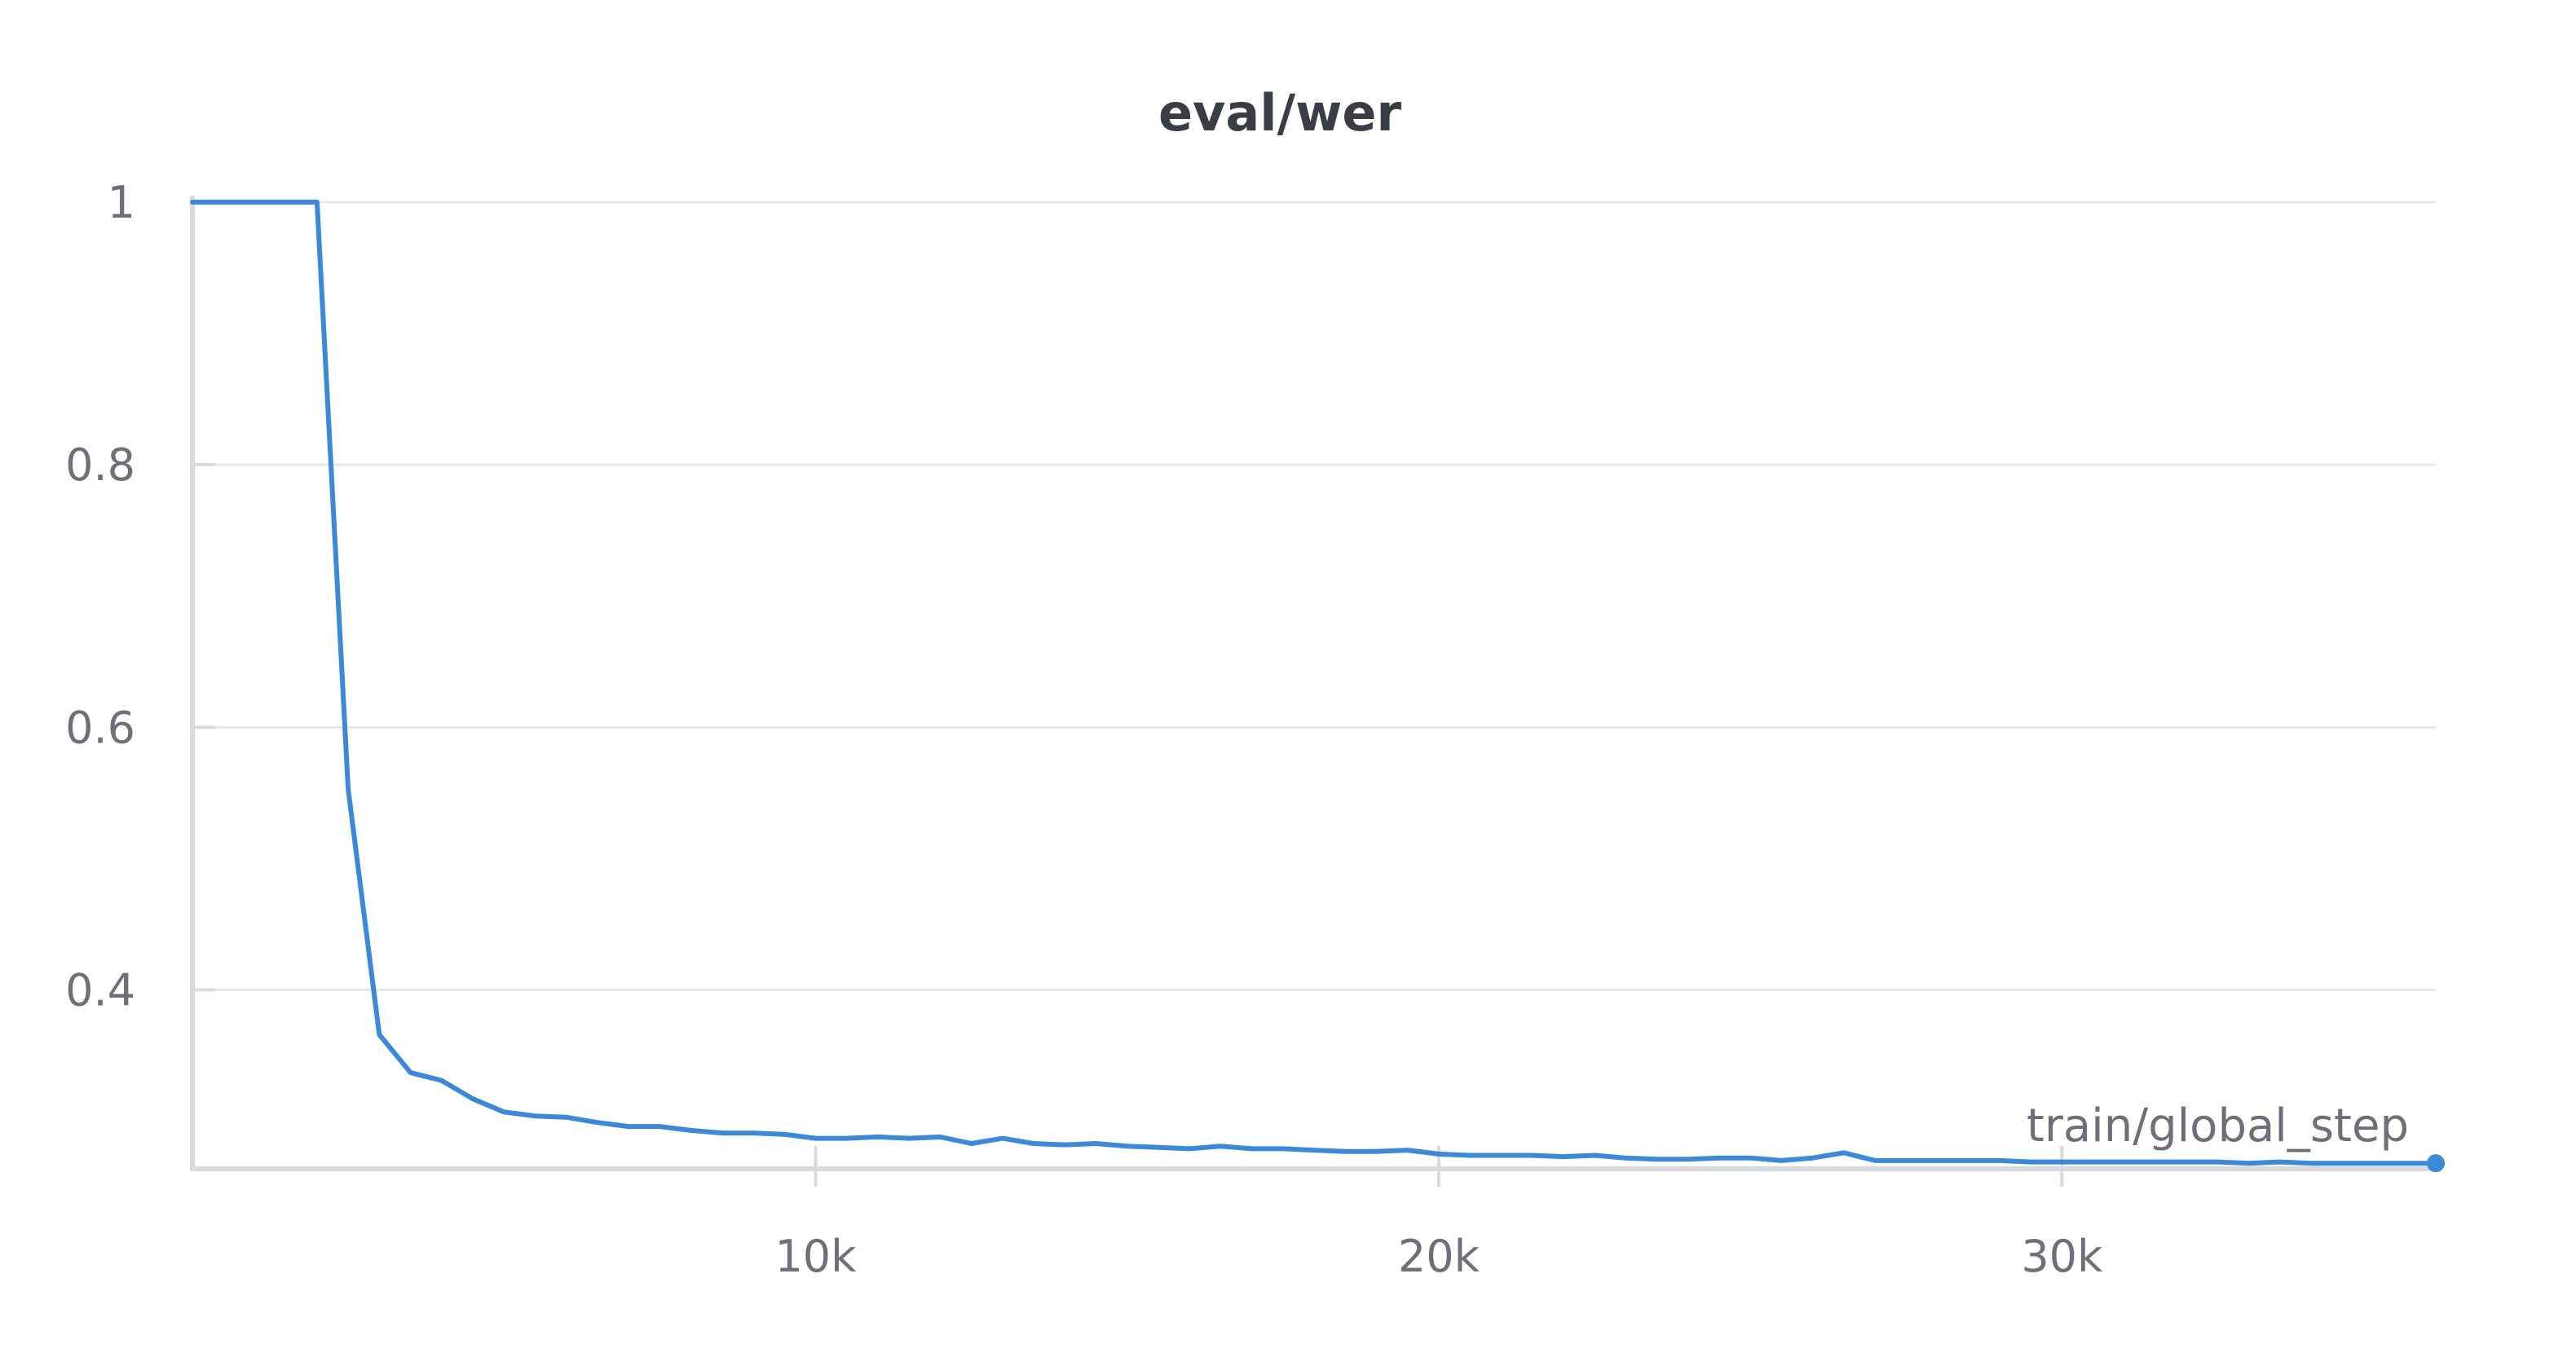 This screenshot has height=1353, width=2576. What do you see at coordinates (1438, 1214) in the screenshot?
I see `x-axis-ticks: 10k 20k 30k` at bounding box center [1438, 1214].